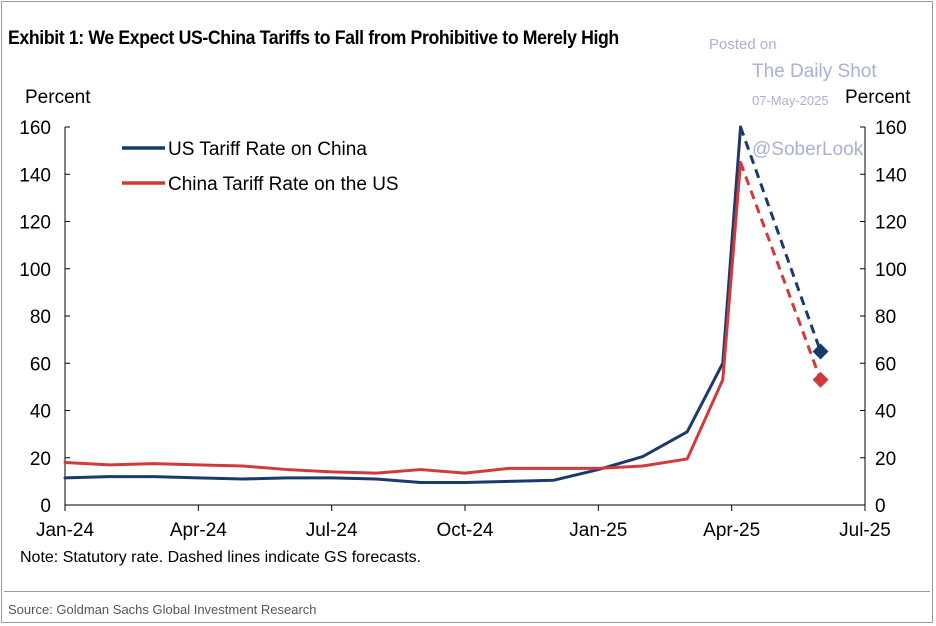 The height and width of the screenshot is (626, 936). What do you see at coordinates (891, 270) in the screenshot?
I see `y-tick-label-right: 100` at bounding box center [891, 270].